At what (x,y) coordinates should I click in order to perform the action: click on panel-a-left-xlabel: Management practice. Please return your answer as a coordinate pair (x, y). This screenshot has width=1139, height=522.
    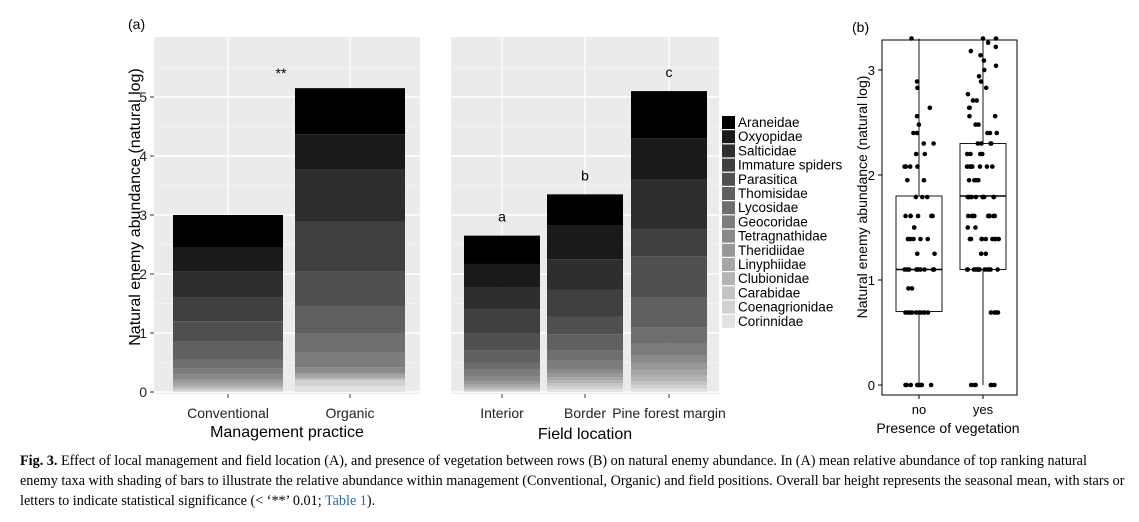
    Looking at the image, I should click on (287, 432).